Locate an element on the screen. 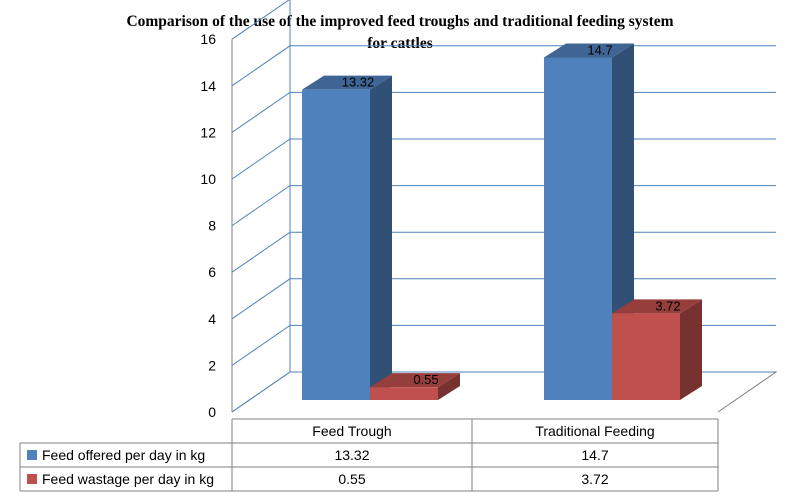 This screenshot has height=504, width=800. chart-title-line-2: for cattles is located at coordinates (400, 43).